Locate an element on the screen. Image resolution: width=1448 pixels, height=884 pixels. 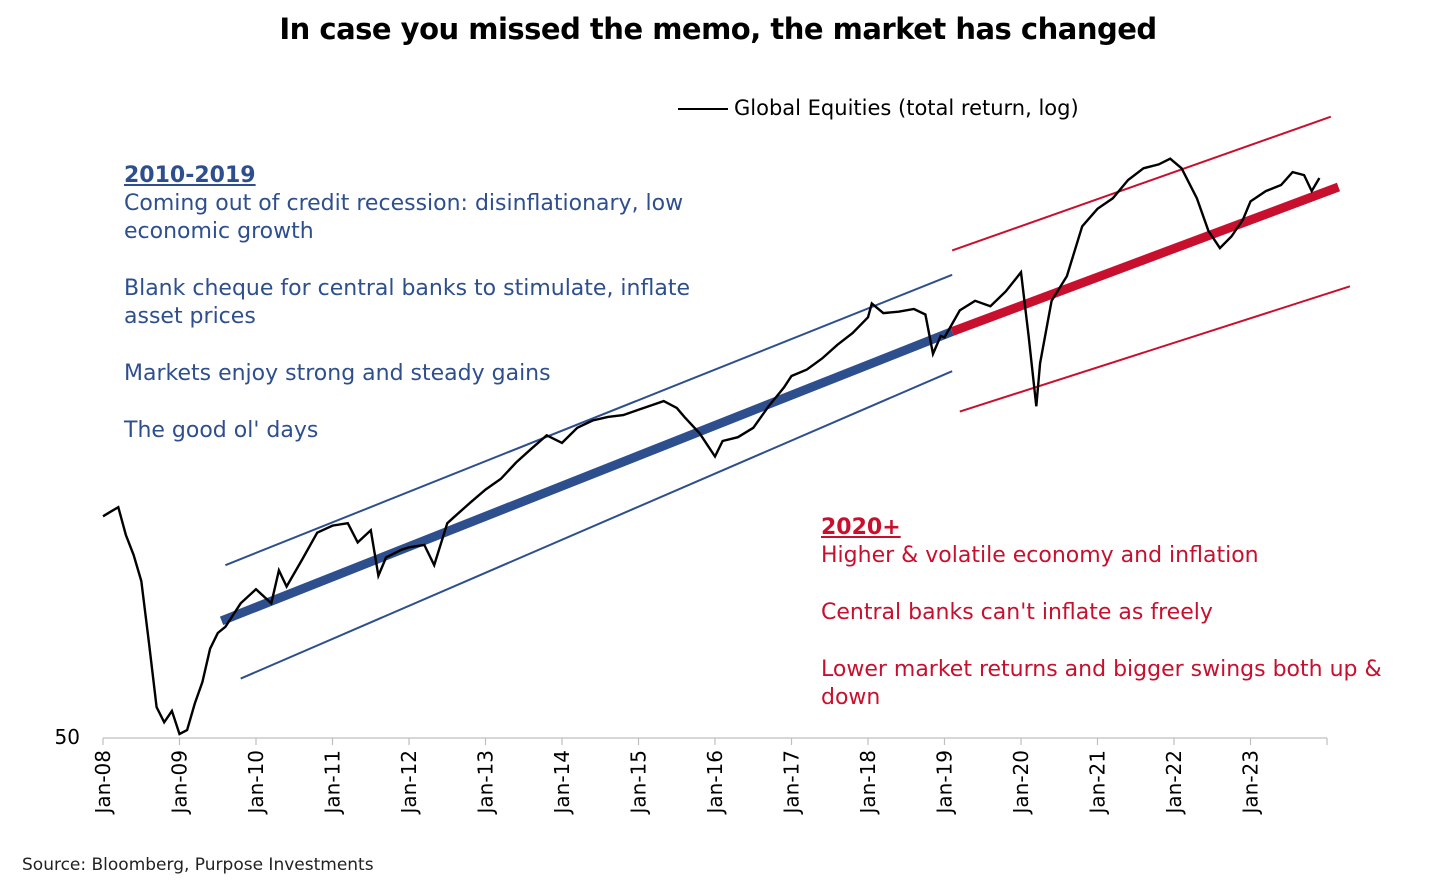
x-tick-label: Jan-21 is located at coordinates (1098, 783).